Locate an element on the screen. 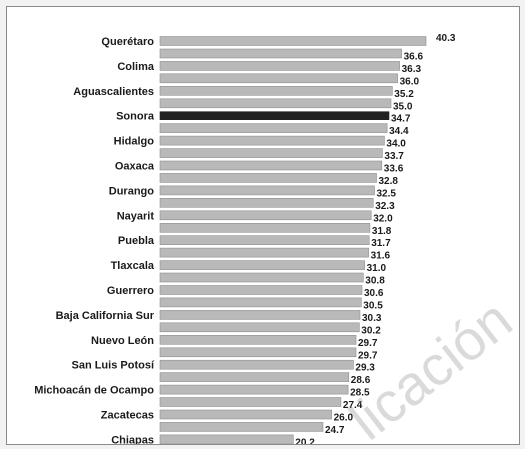 The height and width of the screenshot is (449, 525). value-label-27: 28.6 is located at coordinates (361, 380).